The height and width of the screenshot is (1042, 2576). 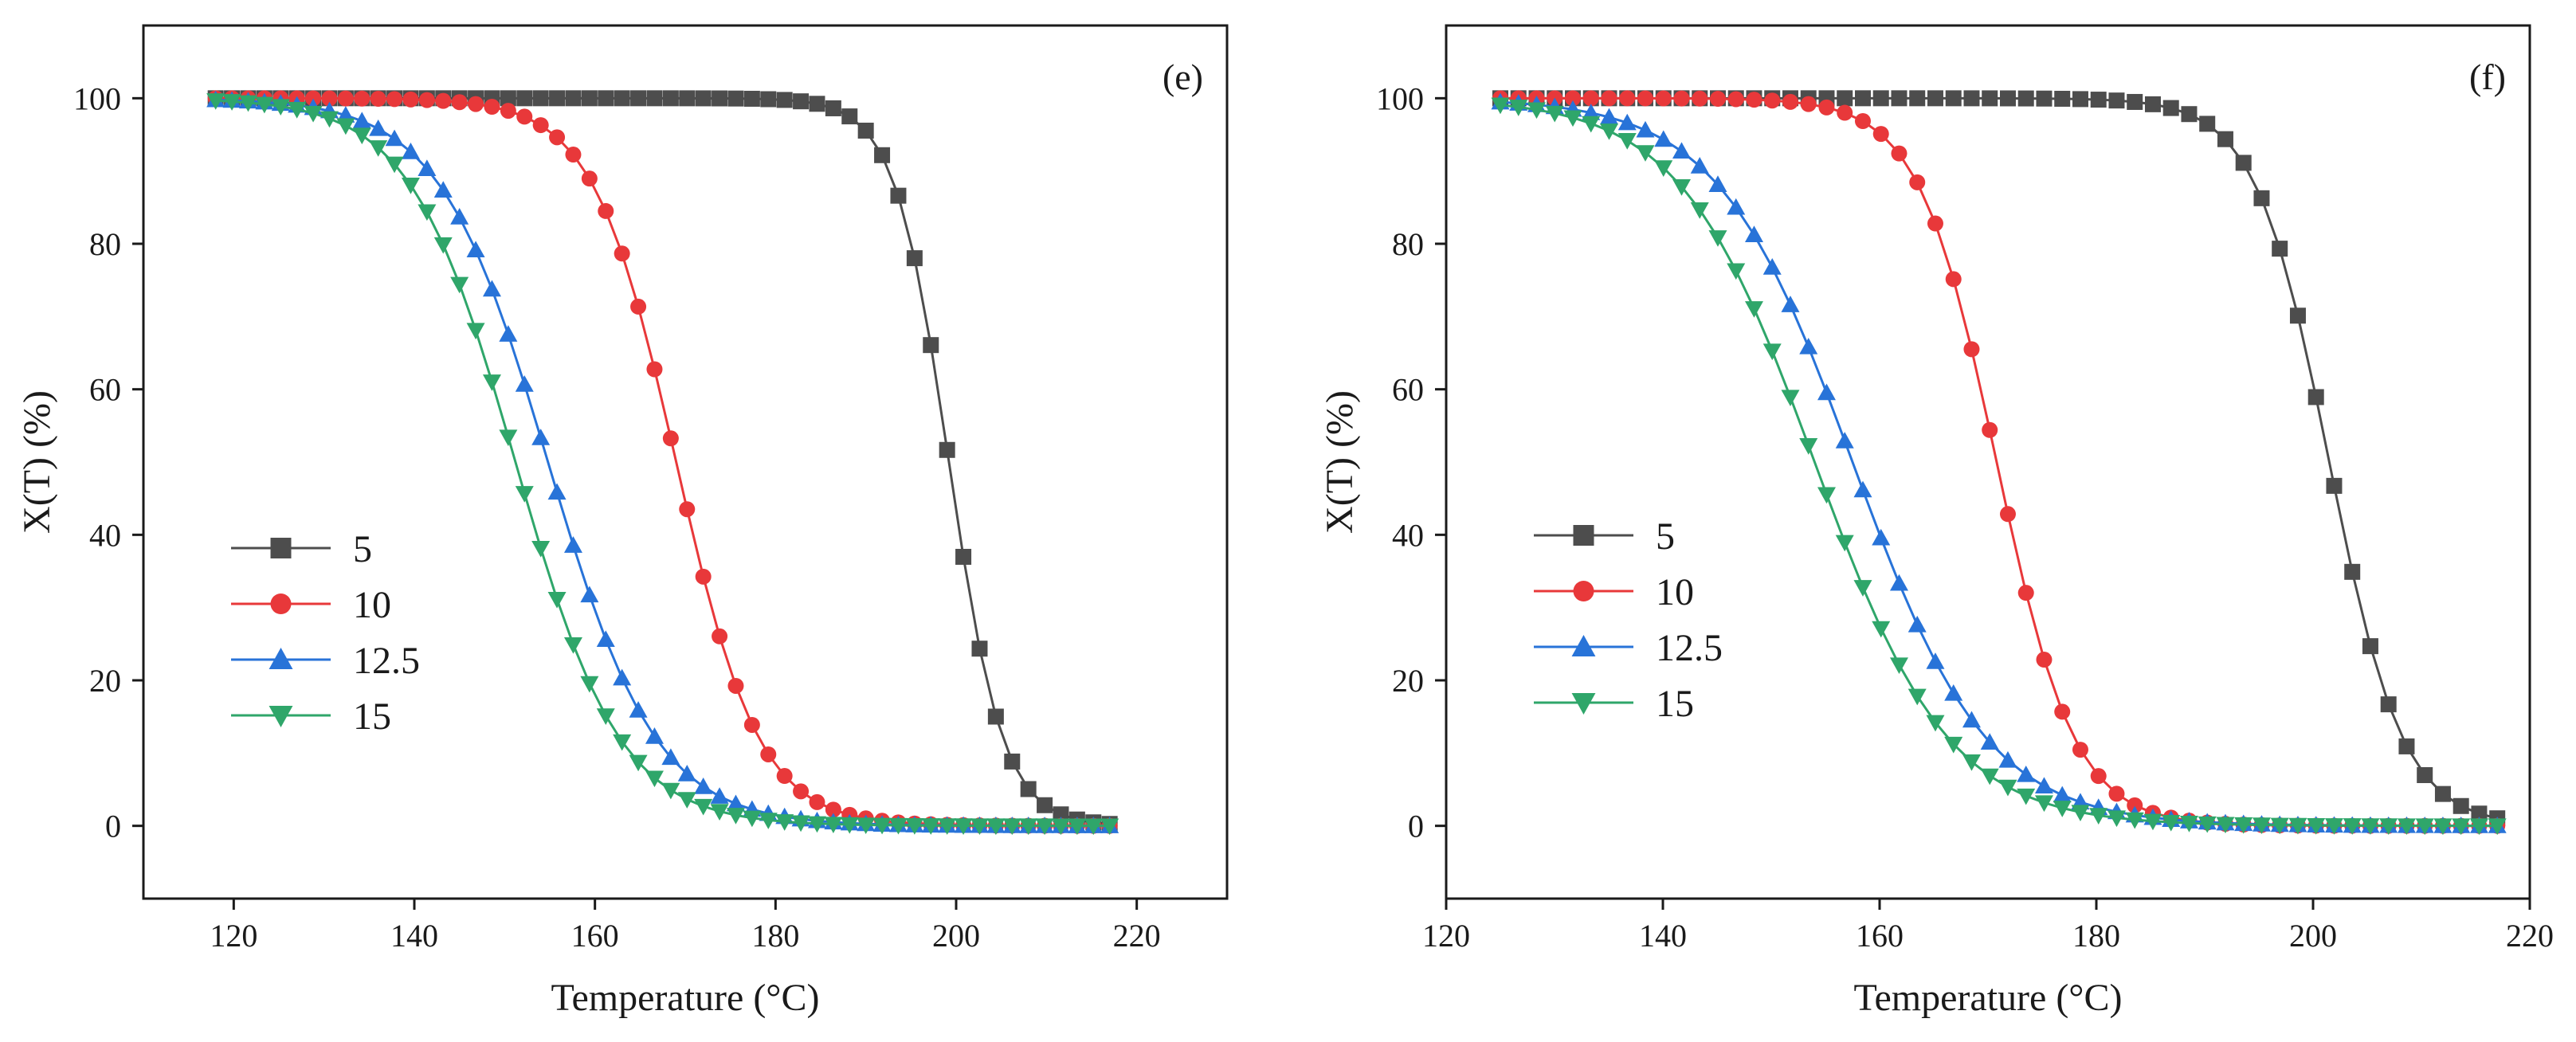 What do you see at coordinates (2487, 77) in the screenshot?
I see `panel-label: (f)` at bounding box center [2487, 77].